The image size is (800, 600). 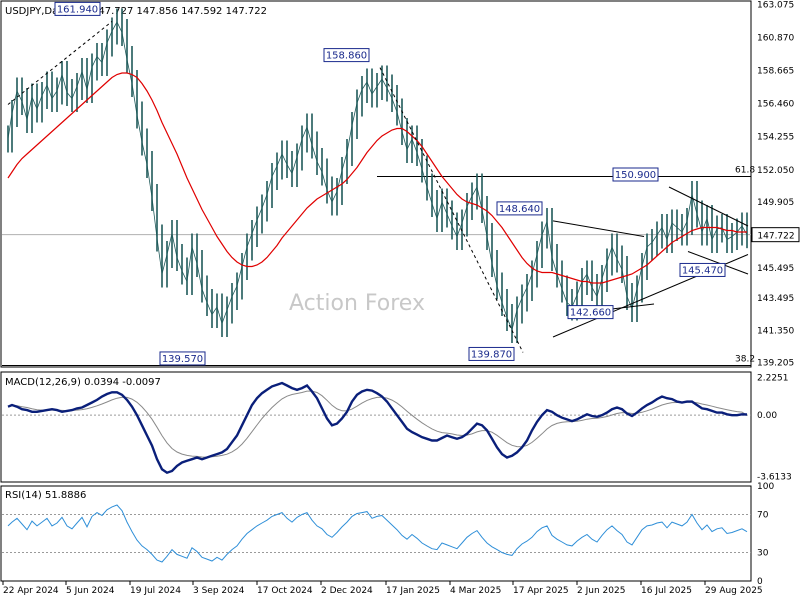 I want to click on rsi-title: RSI(14) 51.8886, so click(x=45, y=495).